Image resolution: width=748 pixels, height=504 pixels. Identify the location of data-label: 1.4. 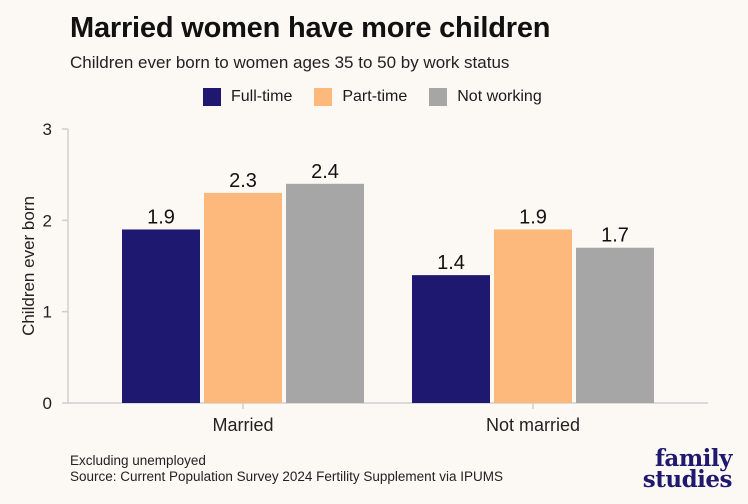
(451, 263).